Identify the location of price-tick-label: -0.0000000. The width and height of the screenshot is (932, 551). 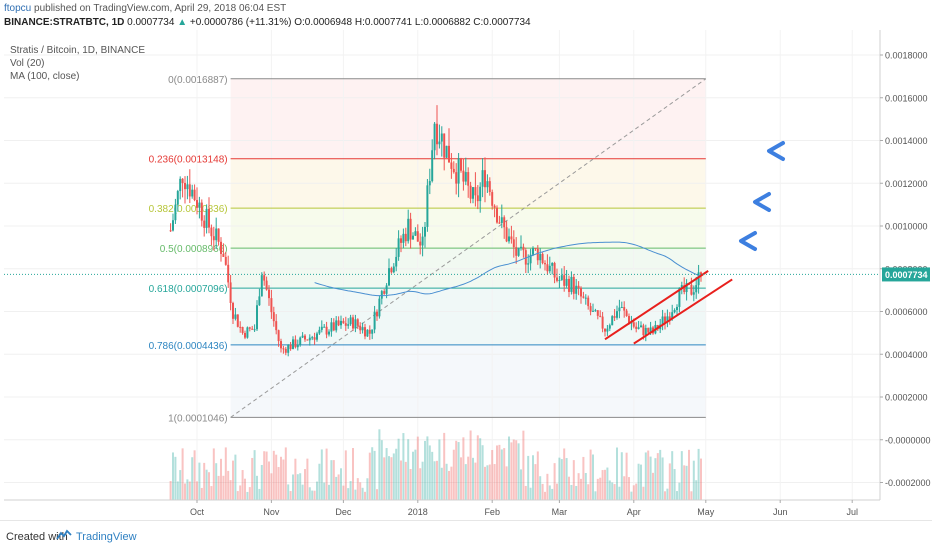
(908, 440).